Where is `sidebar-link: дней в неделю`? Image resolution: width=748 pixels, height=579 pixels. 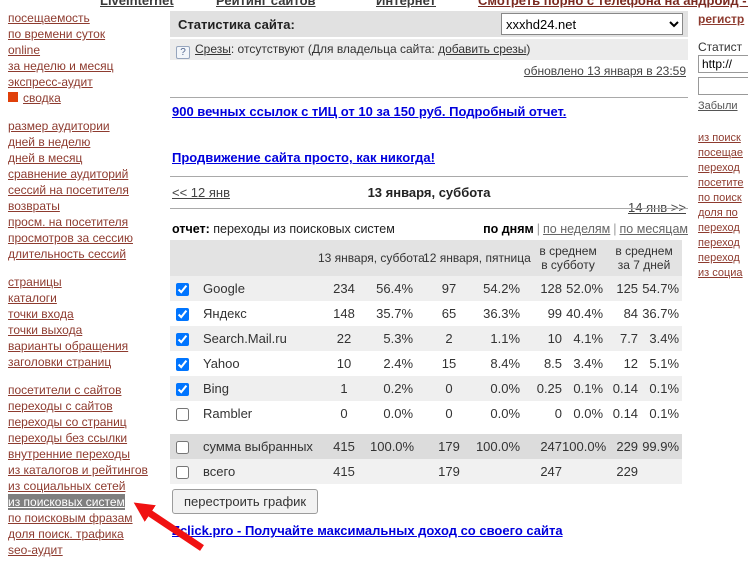
sidebar-link: дней в неделю is located at coordinates (49, 142).